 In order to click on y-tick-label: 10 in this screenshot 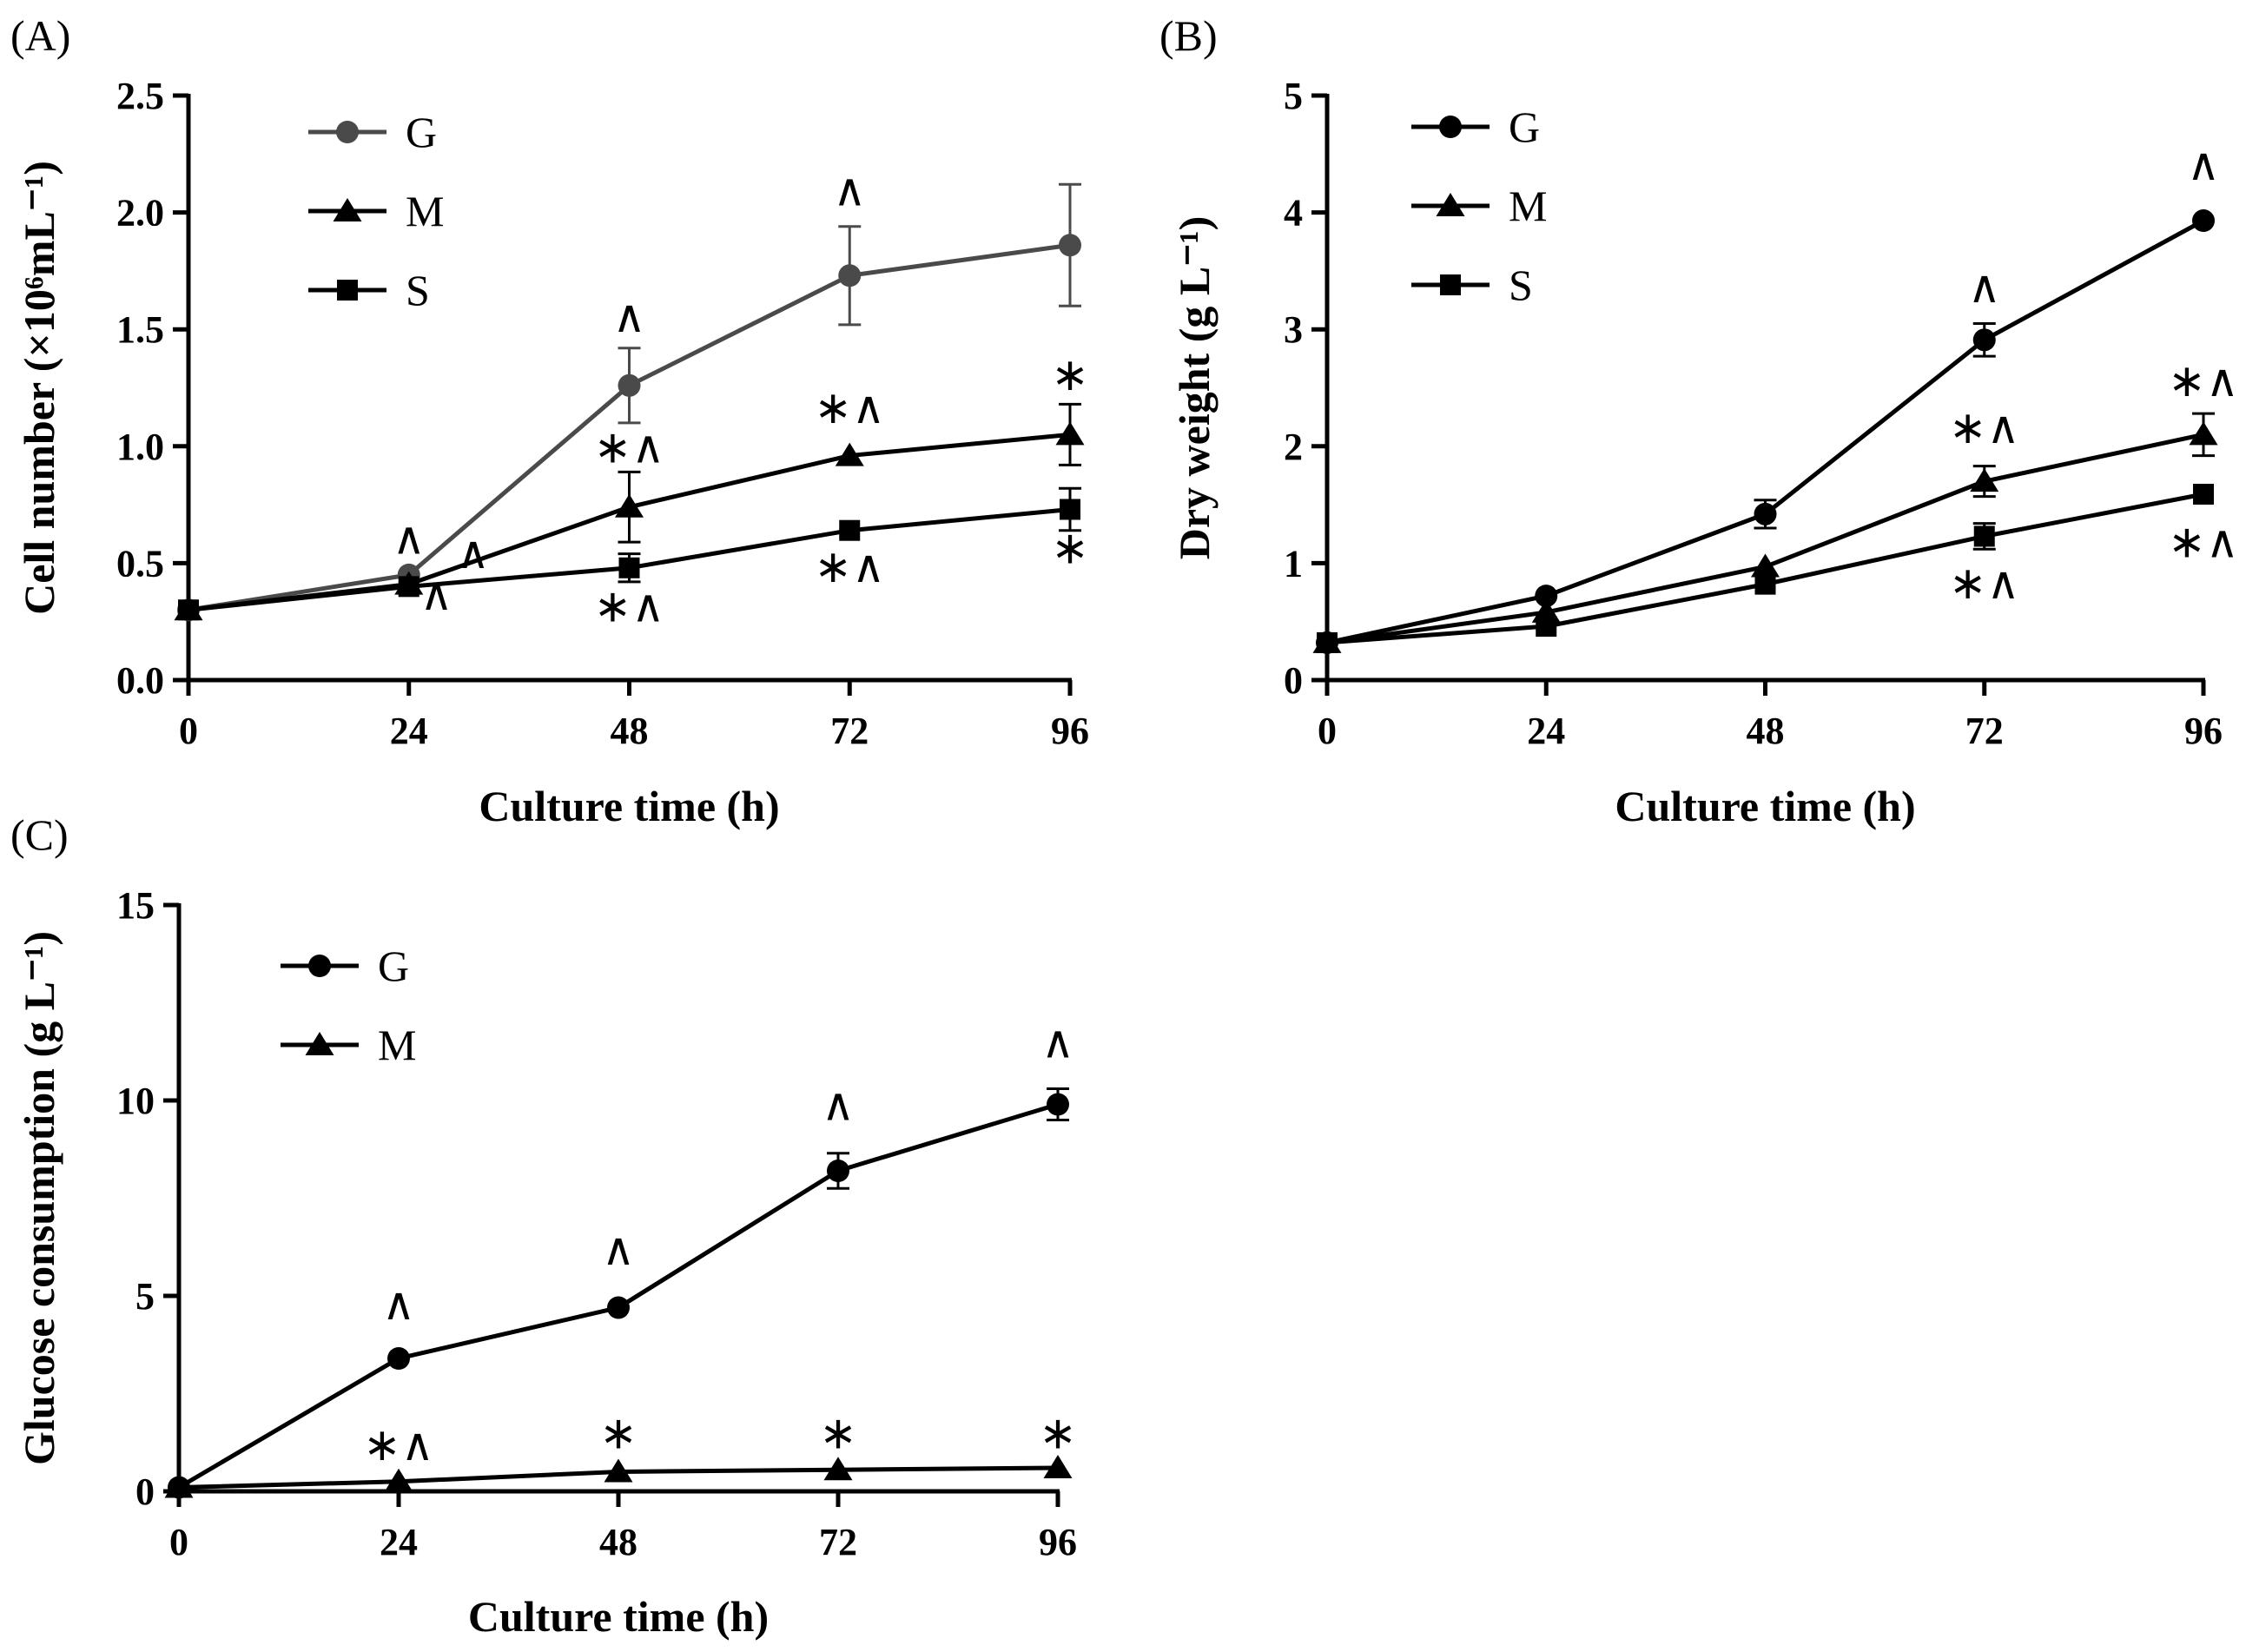, I will do `click(135, 1101)`.